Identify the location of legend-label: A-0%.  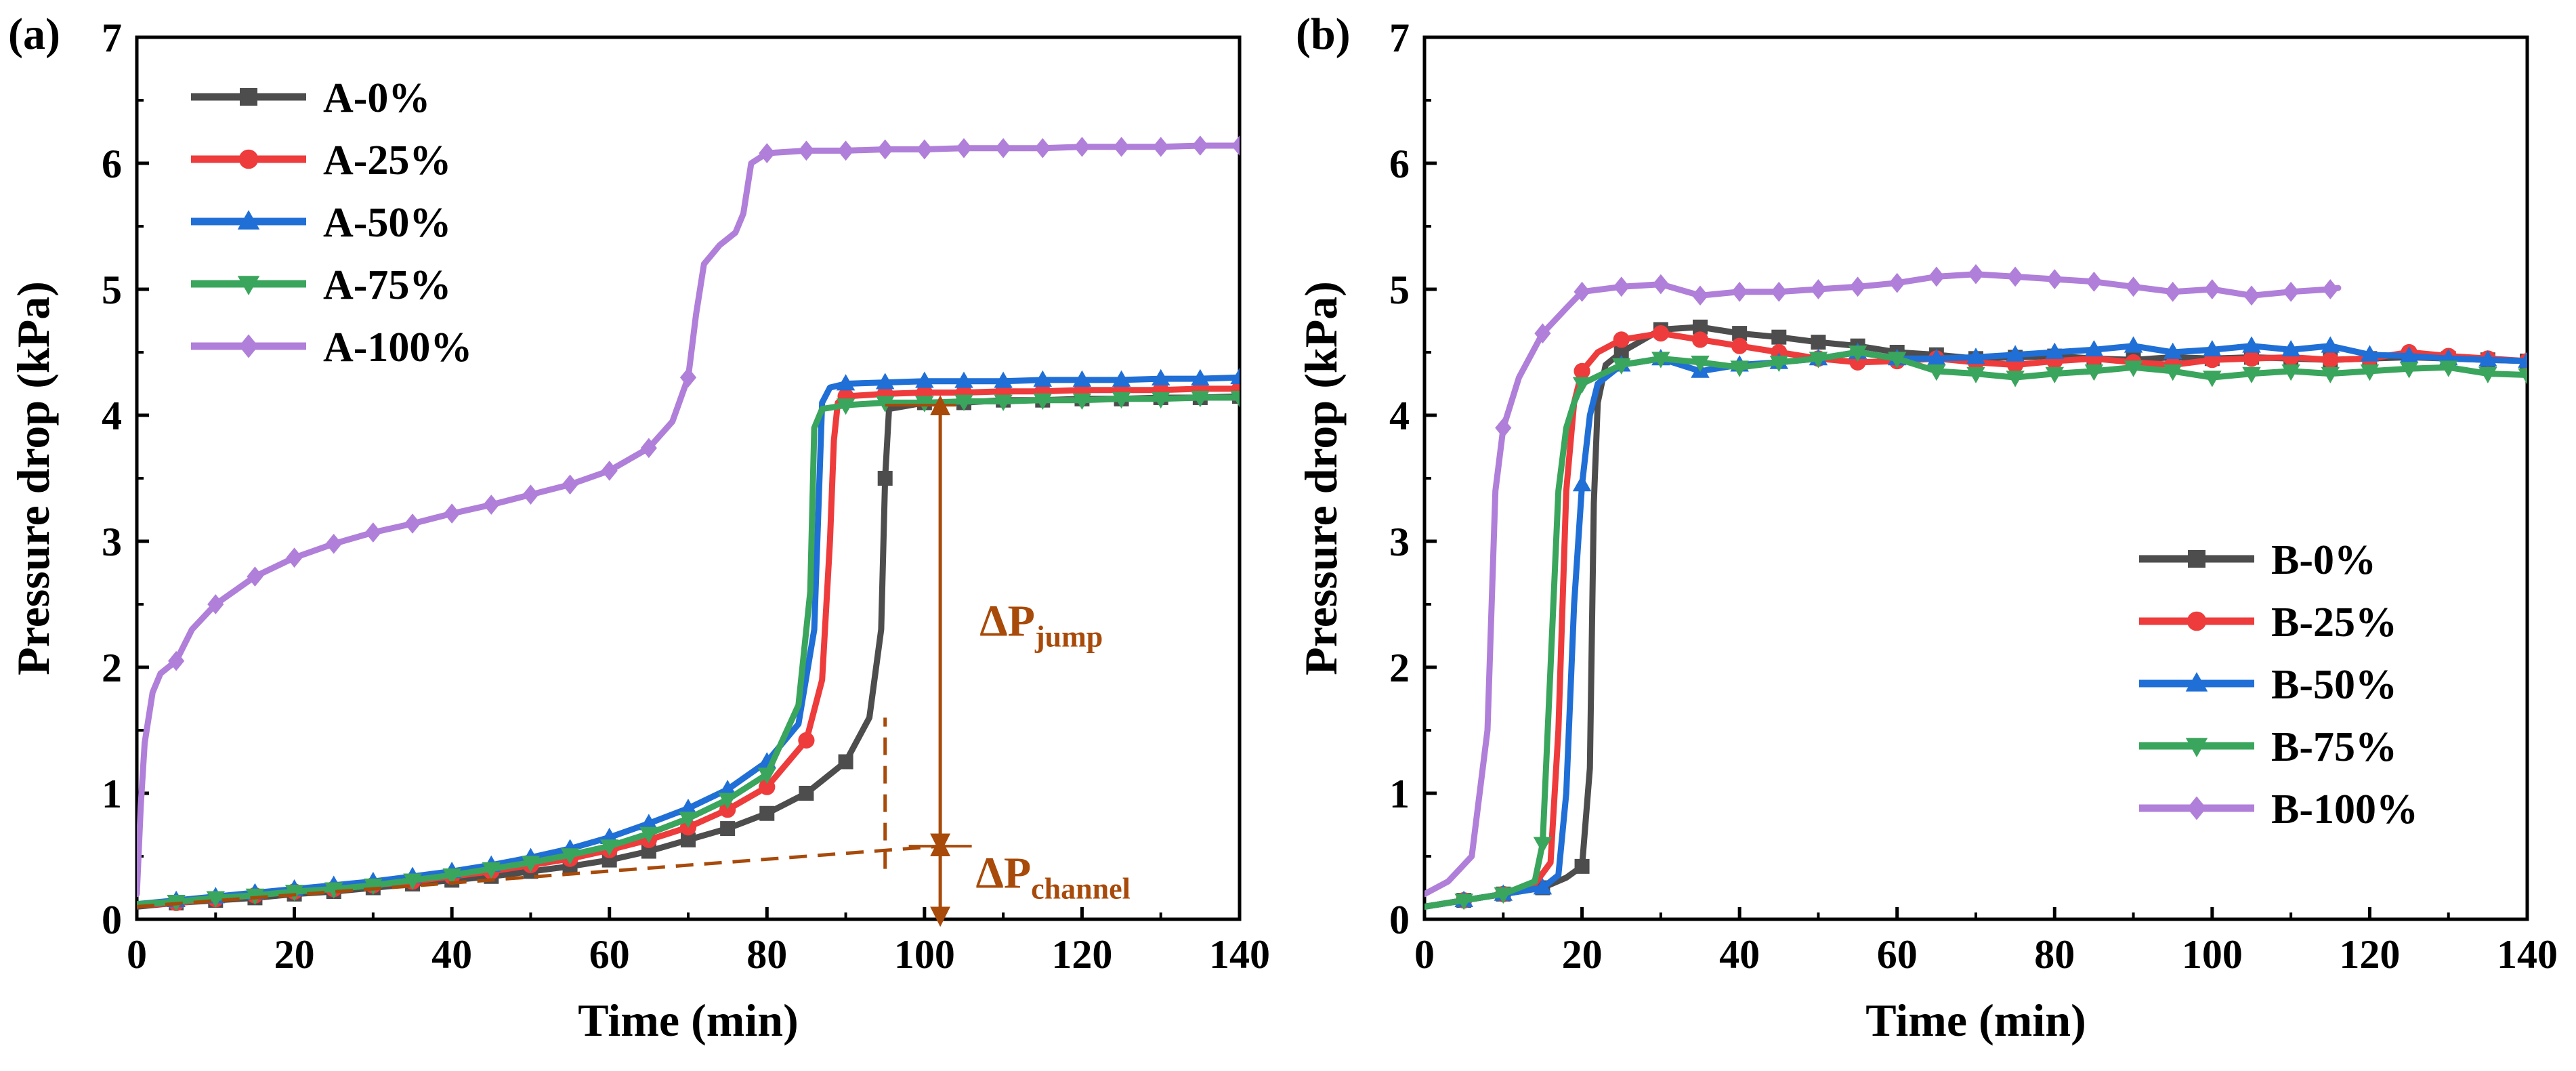
(377, 98).